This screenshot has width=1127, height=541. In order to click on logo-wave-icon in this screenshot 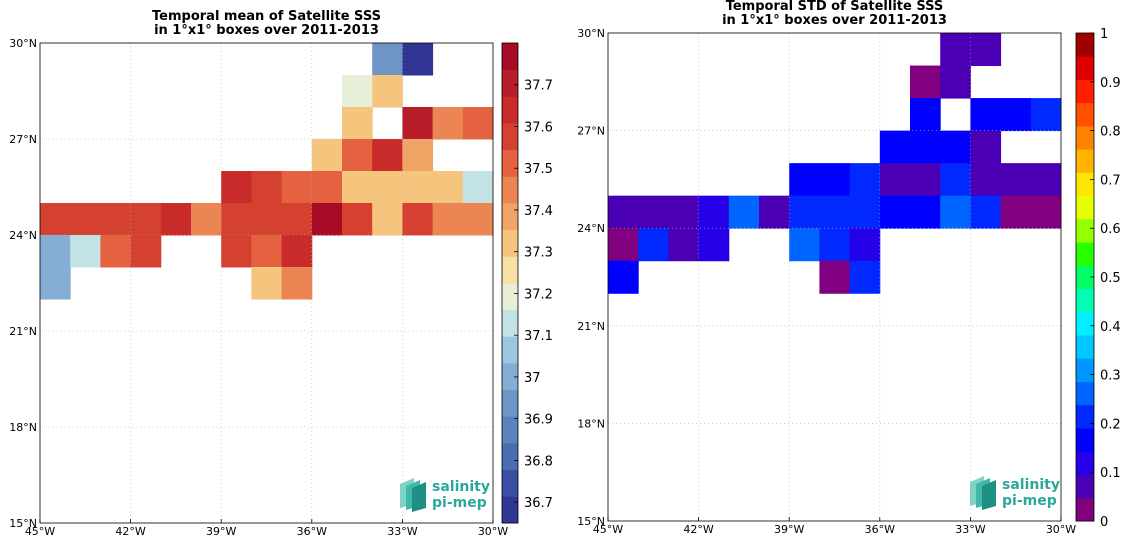, I will do `click(419, 497)`.